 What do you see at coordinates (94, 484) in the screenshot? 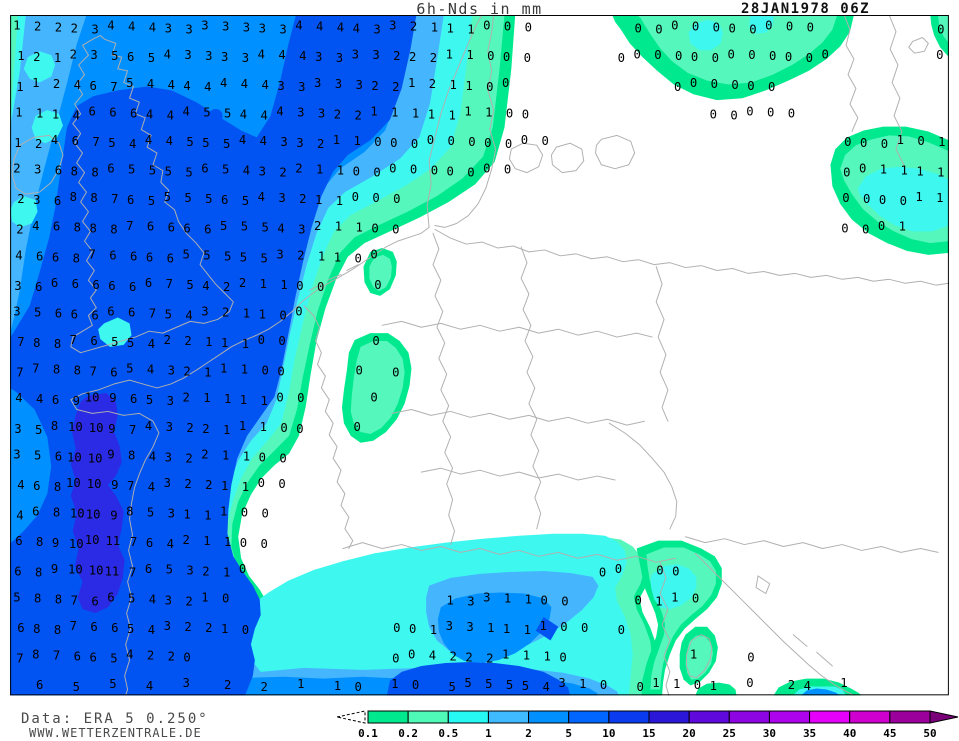
I see `precip-value: 10` at bounding box center [94, 484].